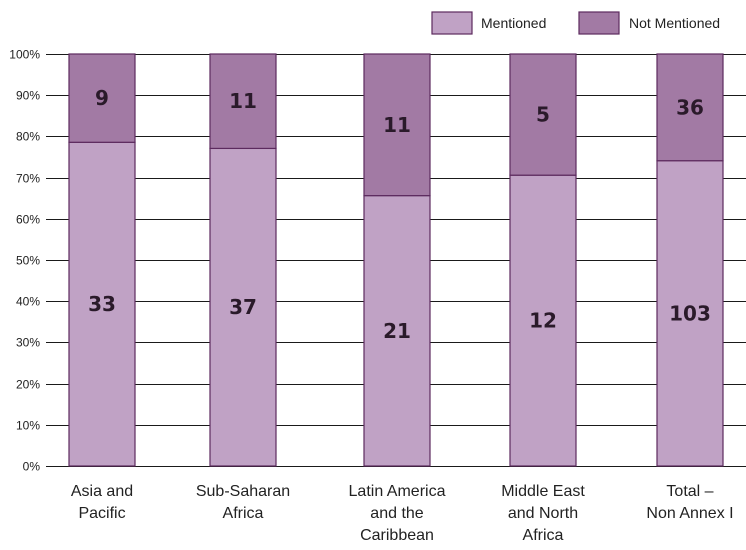  Describe the element at coordinates (674, 23) in the screenshot. I see `legend-label: Not Mentioned` at that location.